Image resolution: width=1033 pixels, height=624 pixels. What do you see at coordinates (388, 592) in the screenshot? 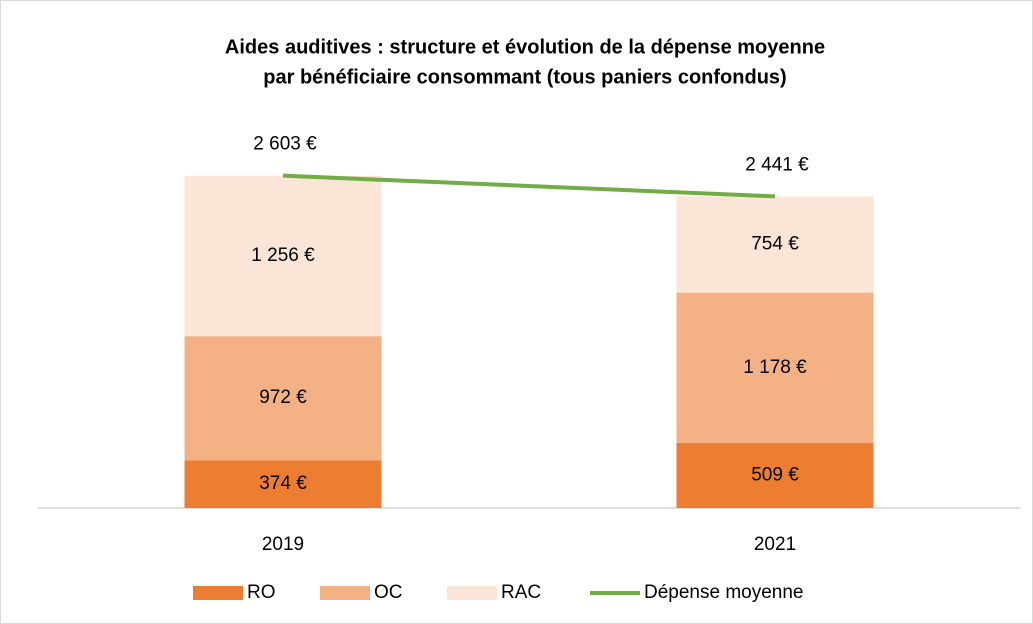
I see `legend-label: OC` at bounding box center [388, 592].